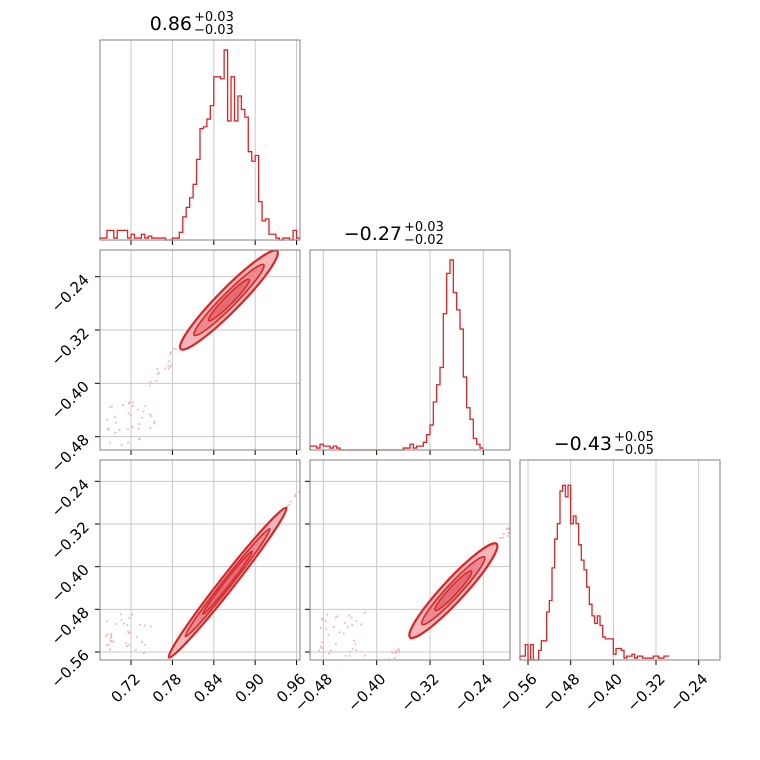 The height and width of the screenshot is (760, 760). Describe the element at coordinates (167, 688) in the screenshot. I see `x-tick-label: 0.78` at that location.